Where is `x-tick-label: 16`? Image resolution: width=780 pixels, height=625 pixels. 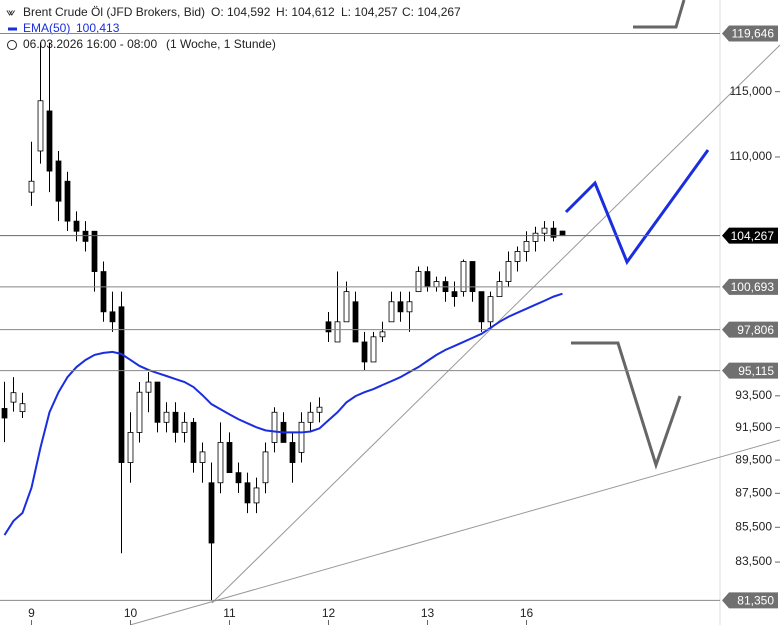
x-tick-label: 16 is located at coordinates (527, 613).